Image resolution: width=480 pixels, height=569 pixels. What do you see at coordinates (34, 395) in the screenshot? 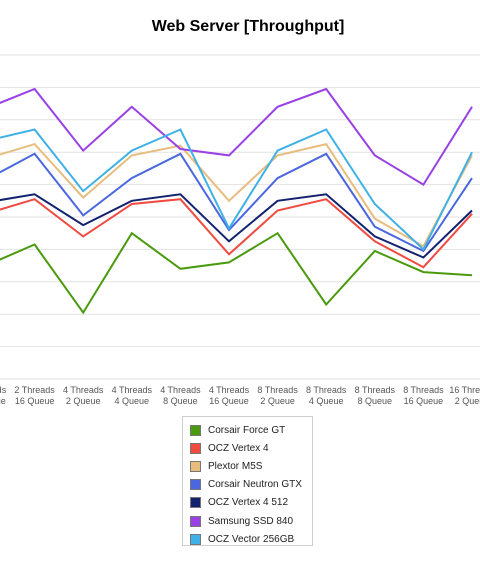
I see `x-tick-label: 2 Threads 16 Queue` at bounding box center [34, 395].